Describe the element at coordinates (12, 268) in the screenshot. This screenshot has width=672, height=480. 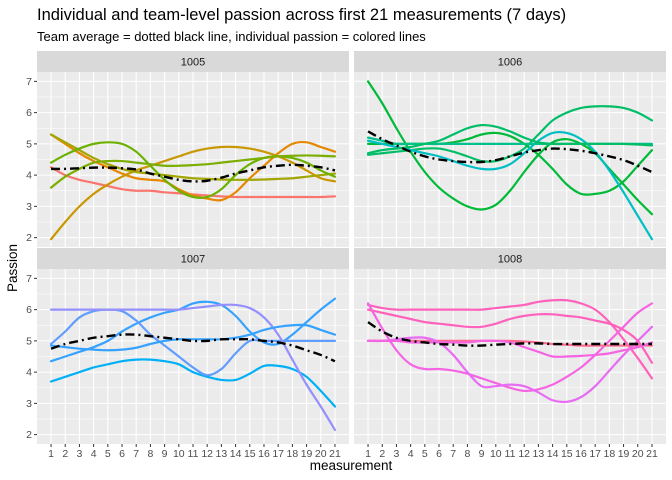
I see `y-axis-title: Passion` at that location.